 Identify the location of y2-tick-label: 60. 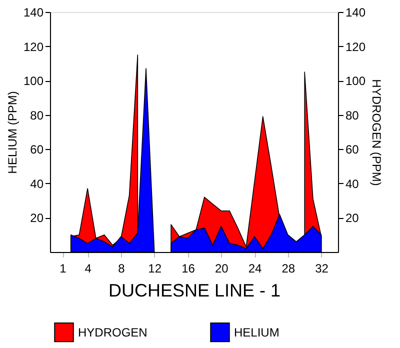
(353, 149).